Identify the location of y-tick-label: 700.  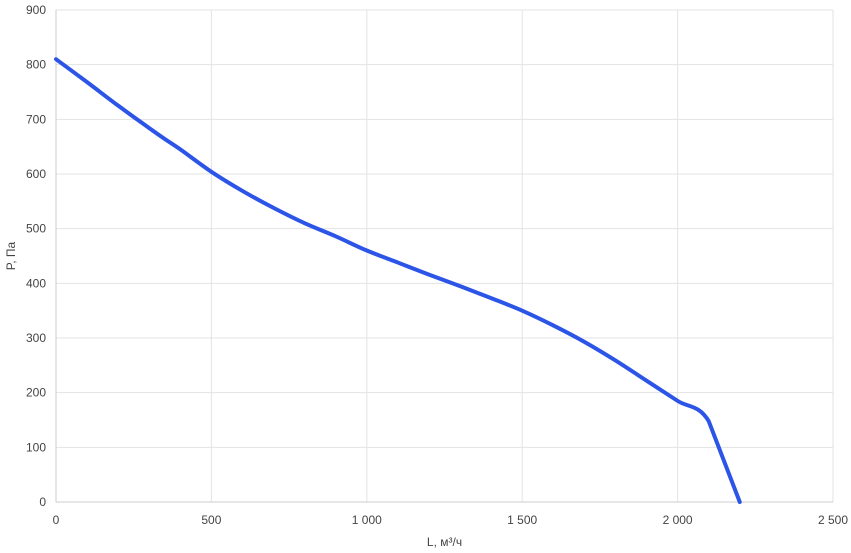
(36, 119).